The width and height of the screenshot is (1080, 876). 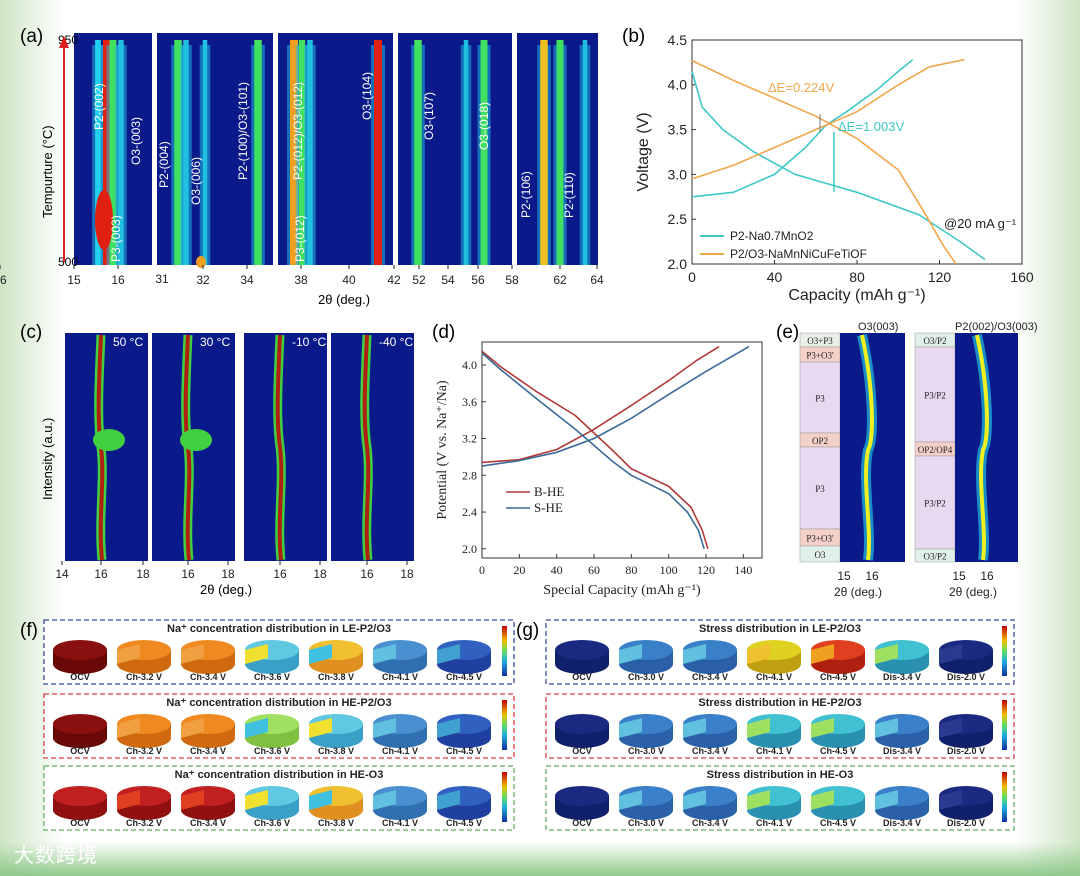 I want to click on panel-a-xtick: 64, so click(x=597, y=280).